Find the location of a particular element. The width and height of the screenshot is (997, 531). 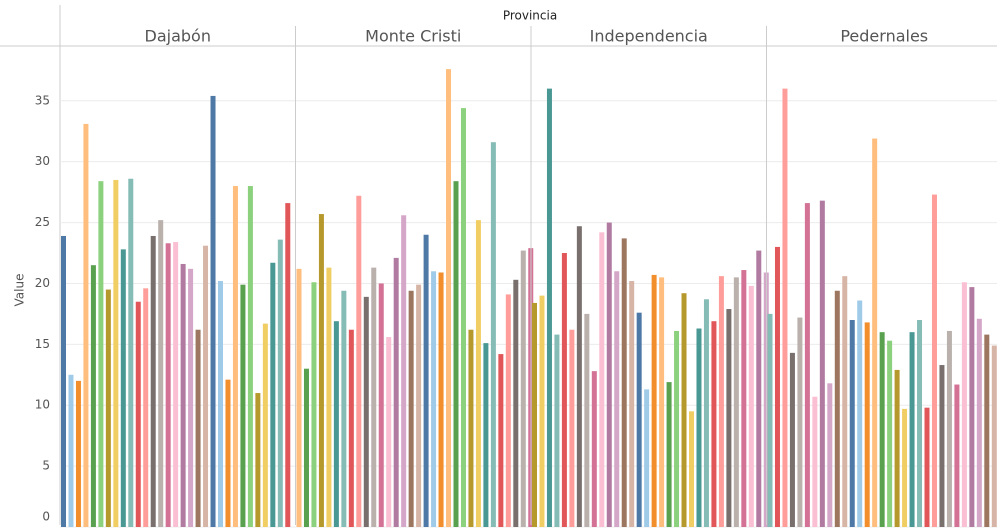

y-tick-label: 15 is located at coordinates (42, 344).